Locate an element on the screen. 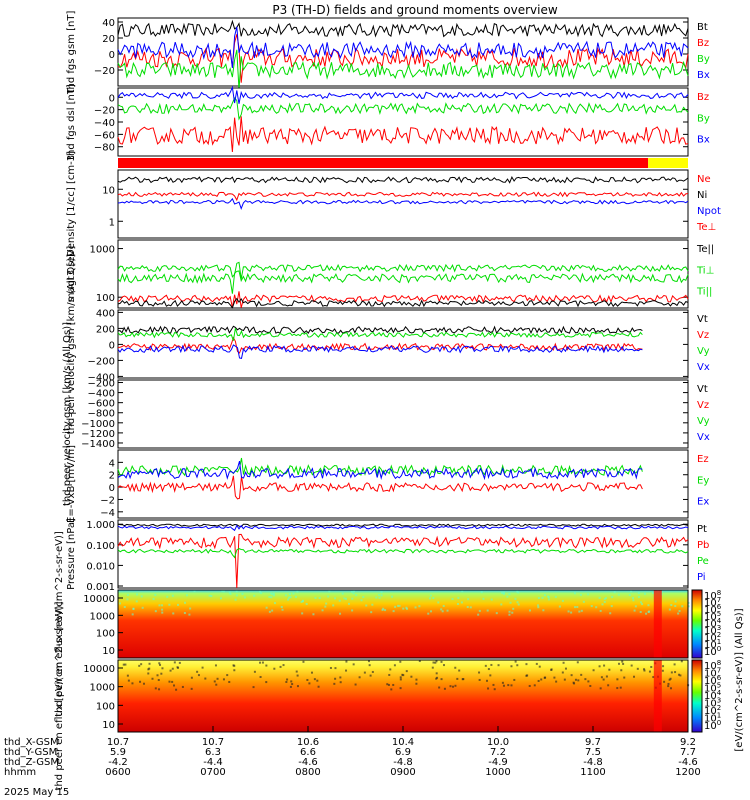 The height and width of the screenshot is (800, 750). y-tick-label: 10 is located at coordinates (108, 725).